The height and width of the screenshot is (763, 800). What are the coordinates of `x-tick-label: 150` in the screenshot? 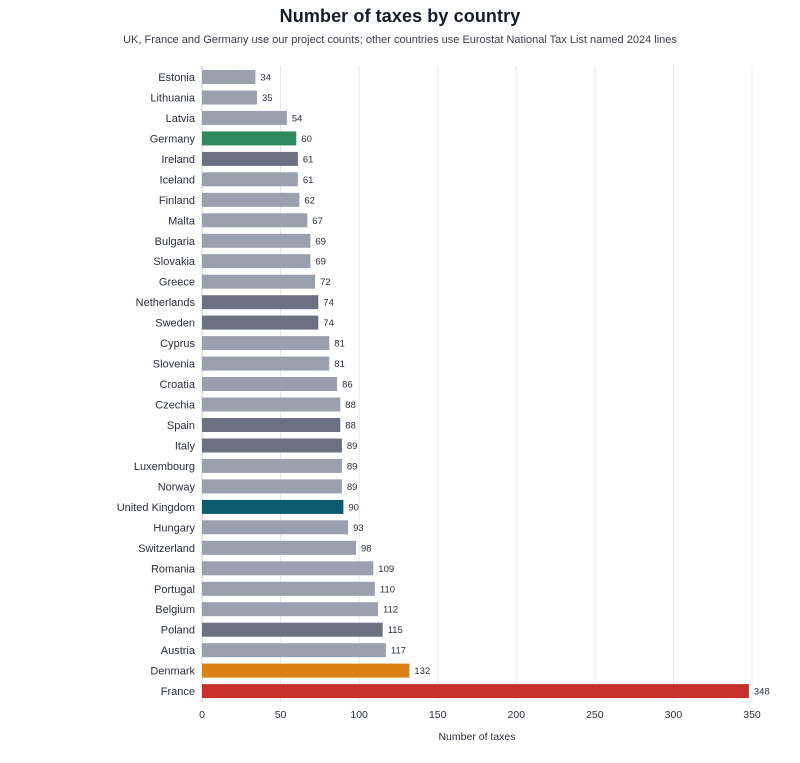 It's located at (438, 715).